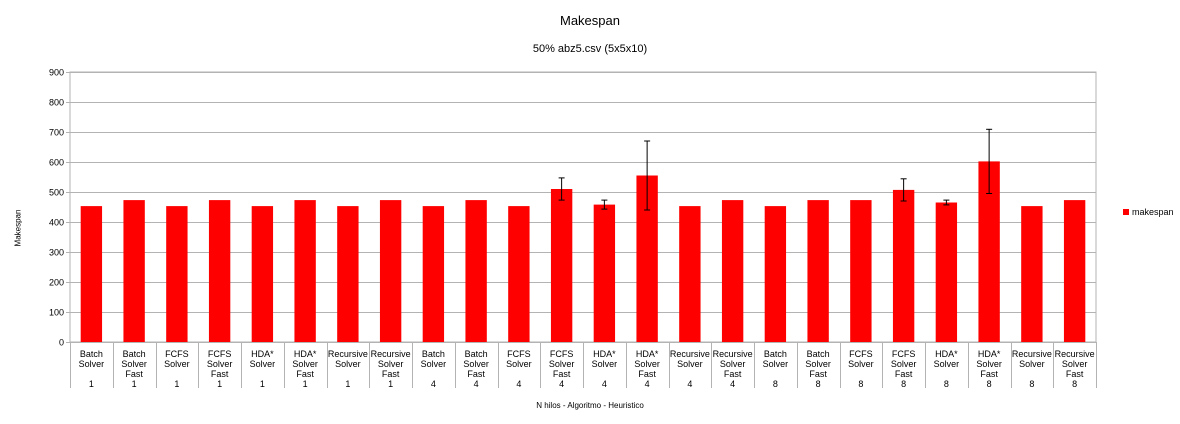 This screenshot has width=1180, height=424. I want to click on y-tick-label: 500, so click(56, 193).